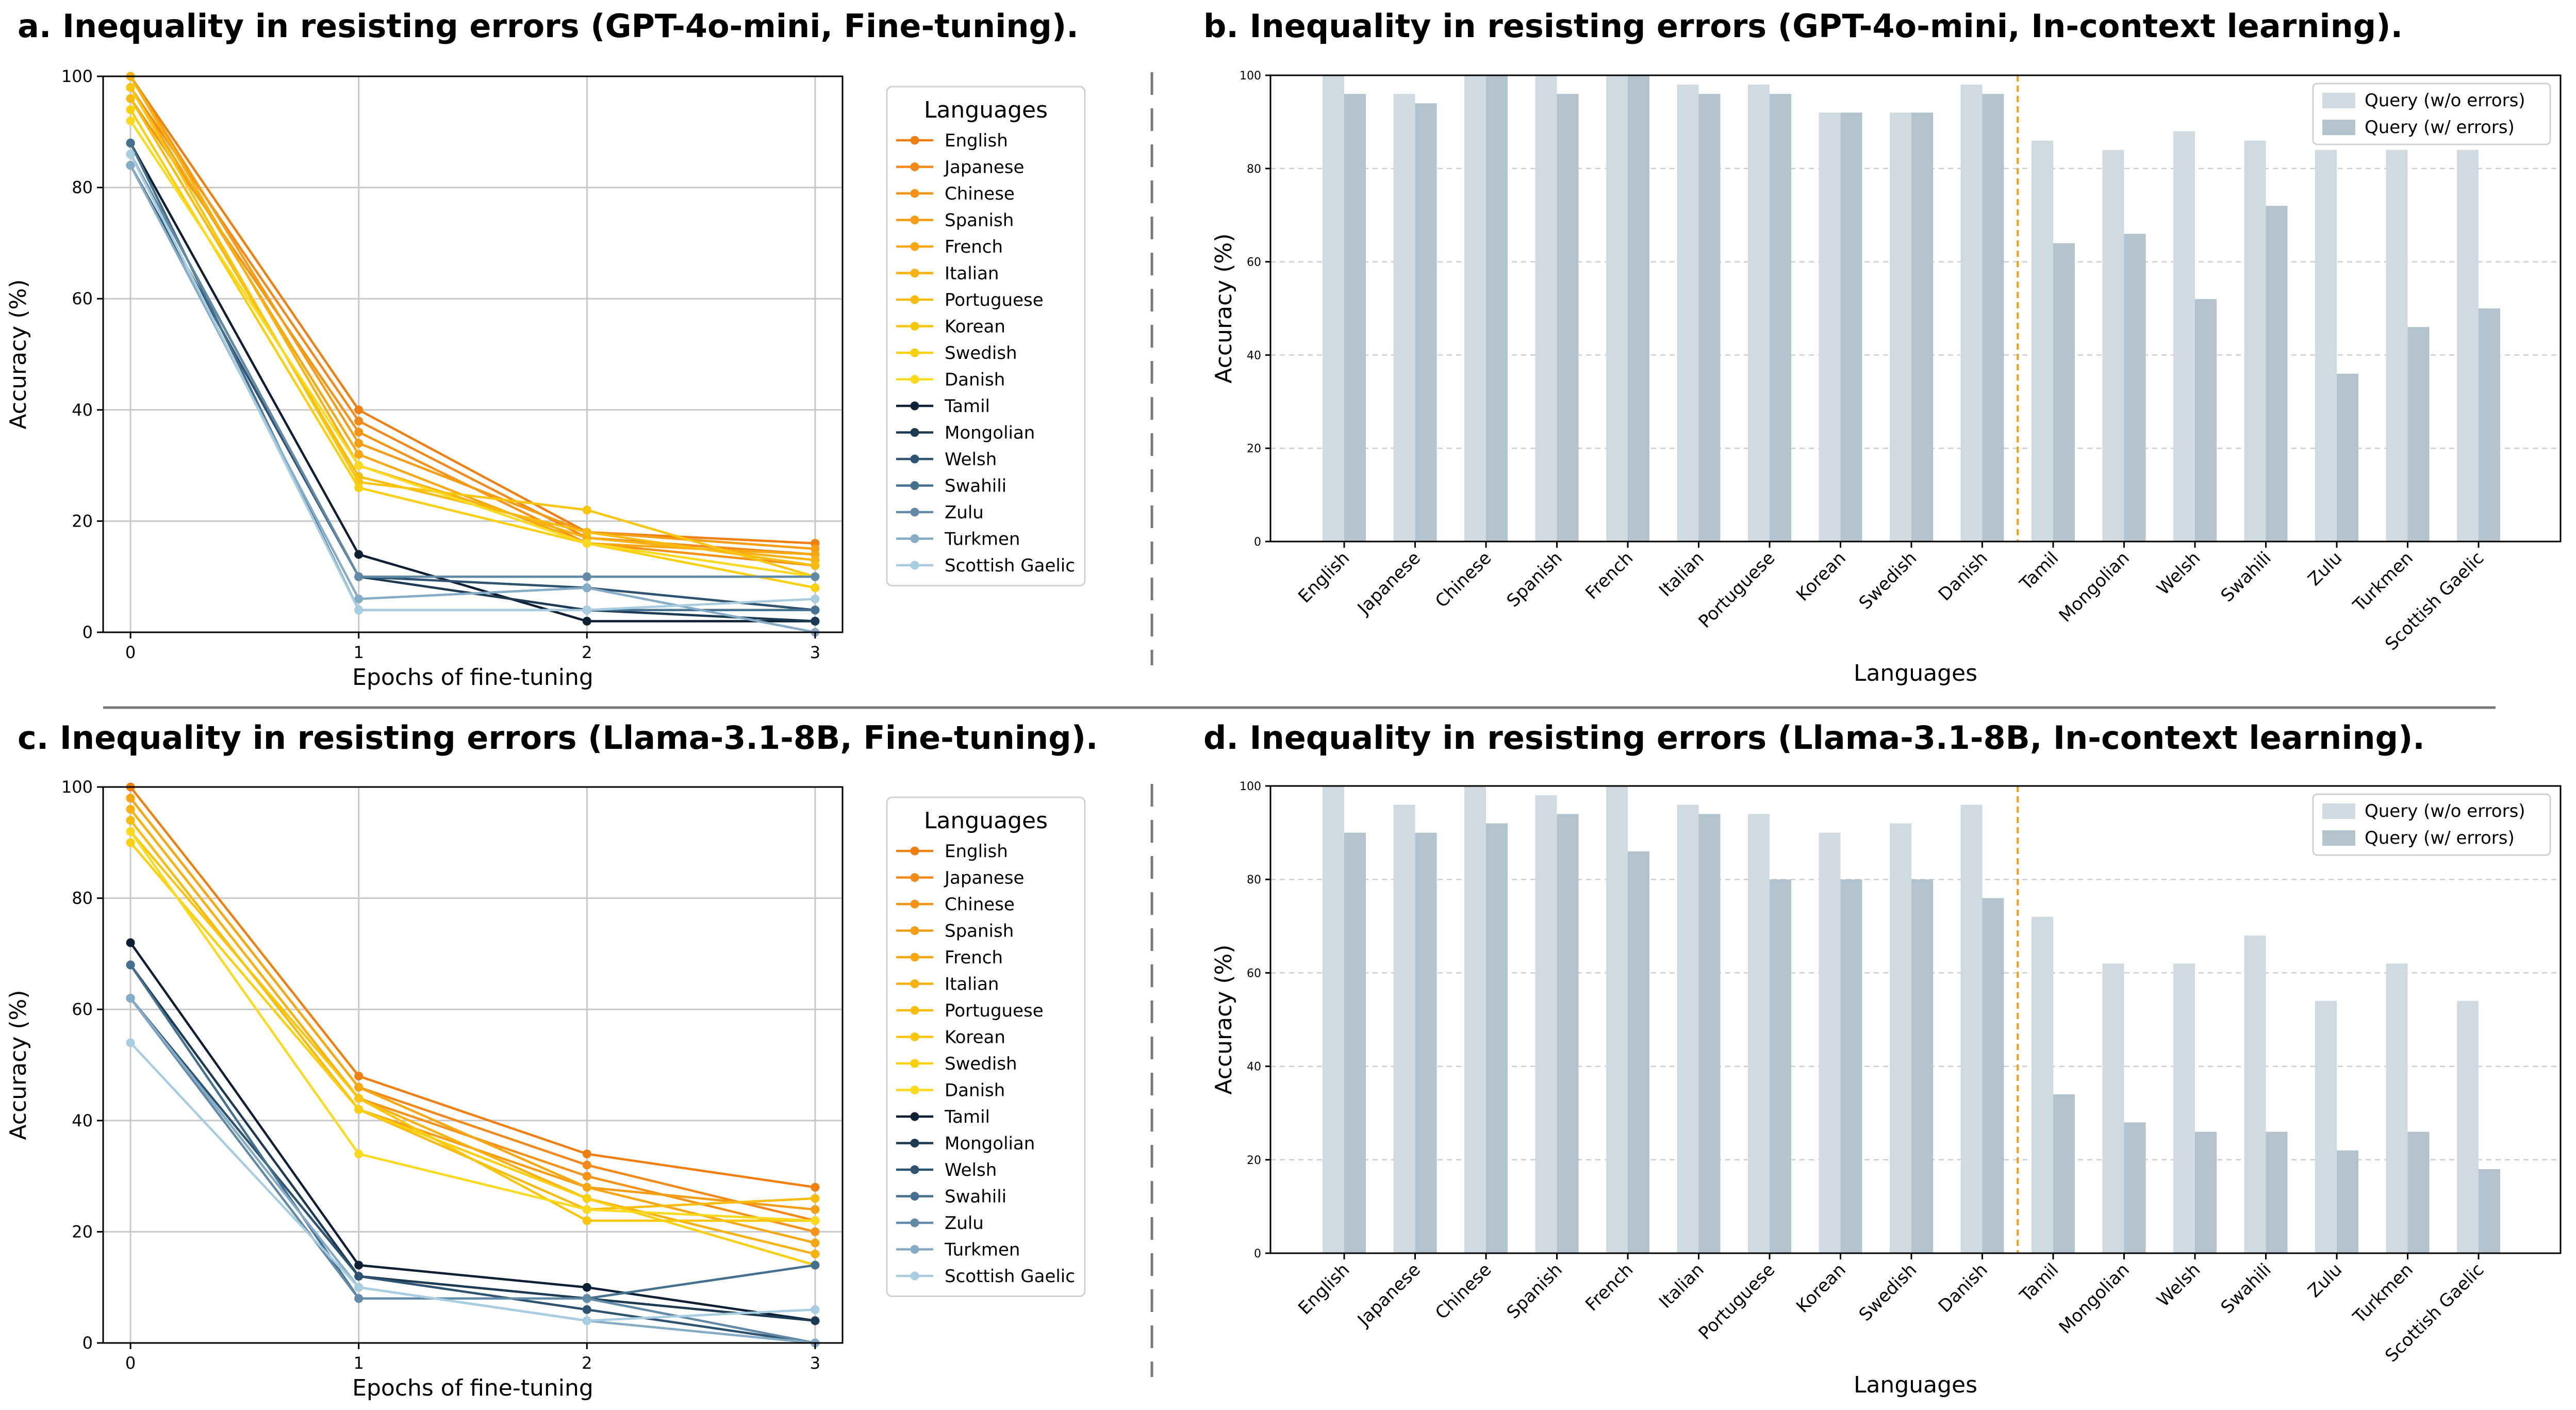 Image resolution: width=2576 pixels, height=1410 pixels. What do you see at coordinates (975, 327) in the screenshot?
I see `legend-item-label: Korean` at bounding box center [975, 327].